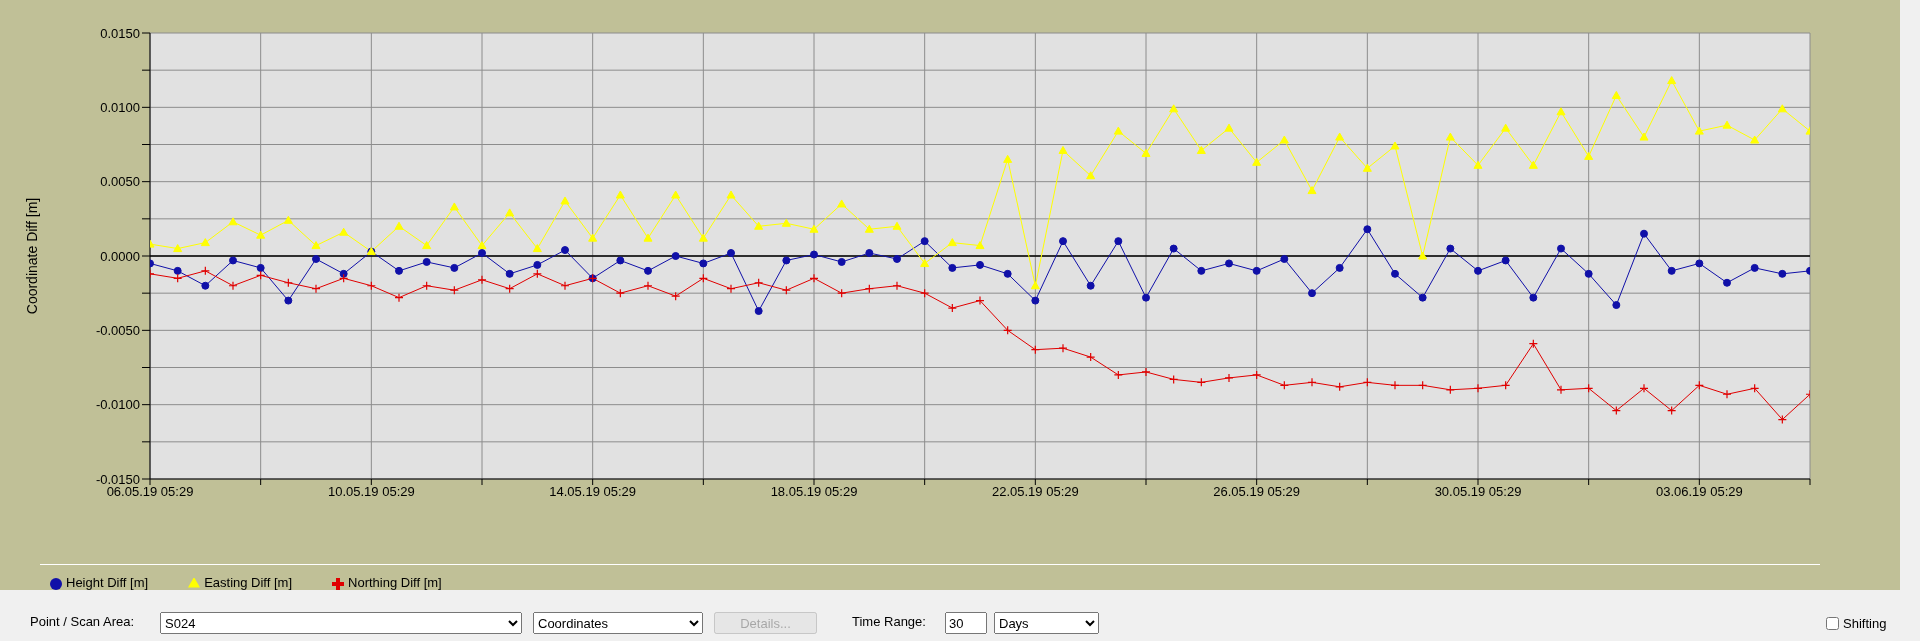 Image resolution: width=1920 pixels, height=641 pixels. I want to click on mode-dropdown: Coordinates, so click(618, 623).